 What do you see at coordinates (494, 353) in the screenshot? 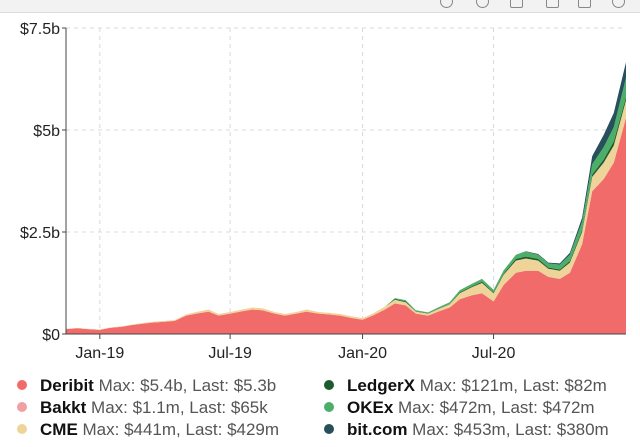
I see `x-tick-label: Jul-20` at bounding box center [494, 353].